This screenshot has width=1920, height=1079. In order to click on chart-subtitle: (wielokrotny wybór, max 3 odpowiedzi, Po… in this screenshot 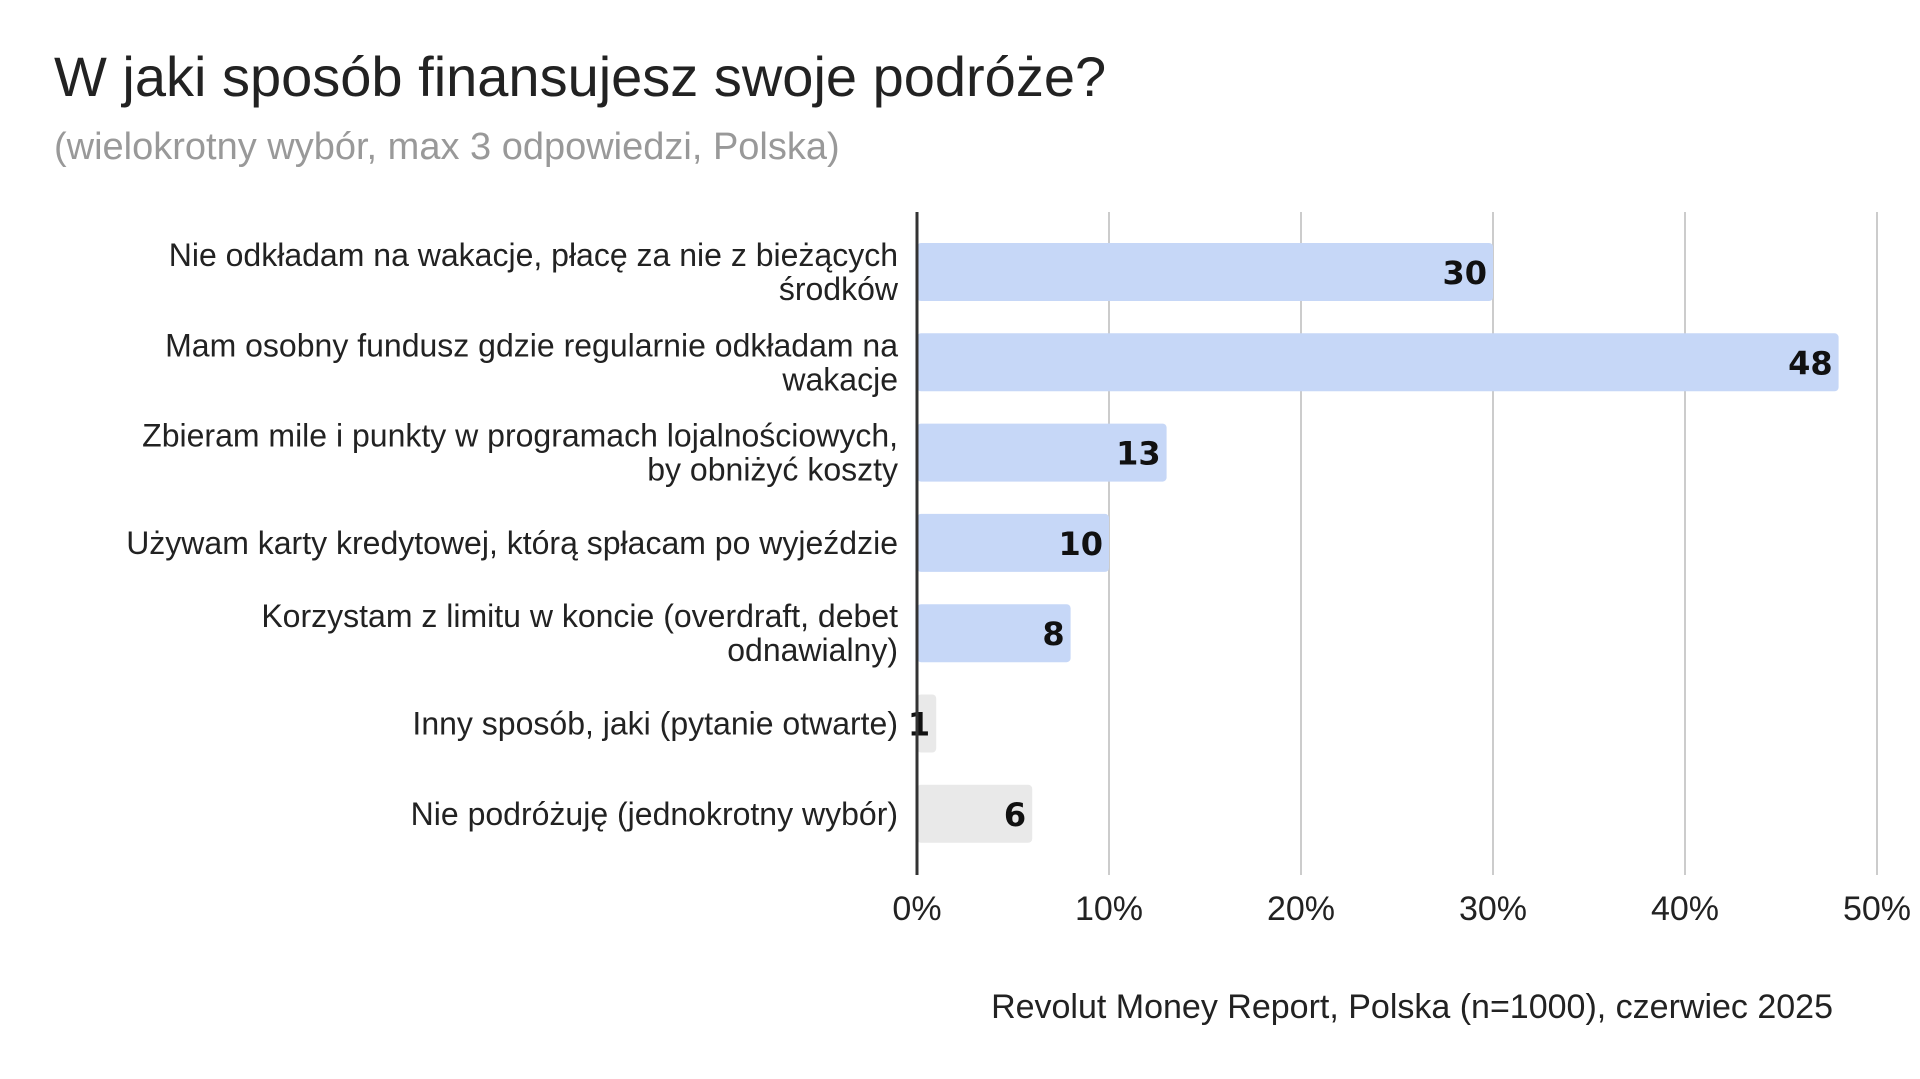, I will do `click(447, 147)`.